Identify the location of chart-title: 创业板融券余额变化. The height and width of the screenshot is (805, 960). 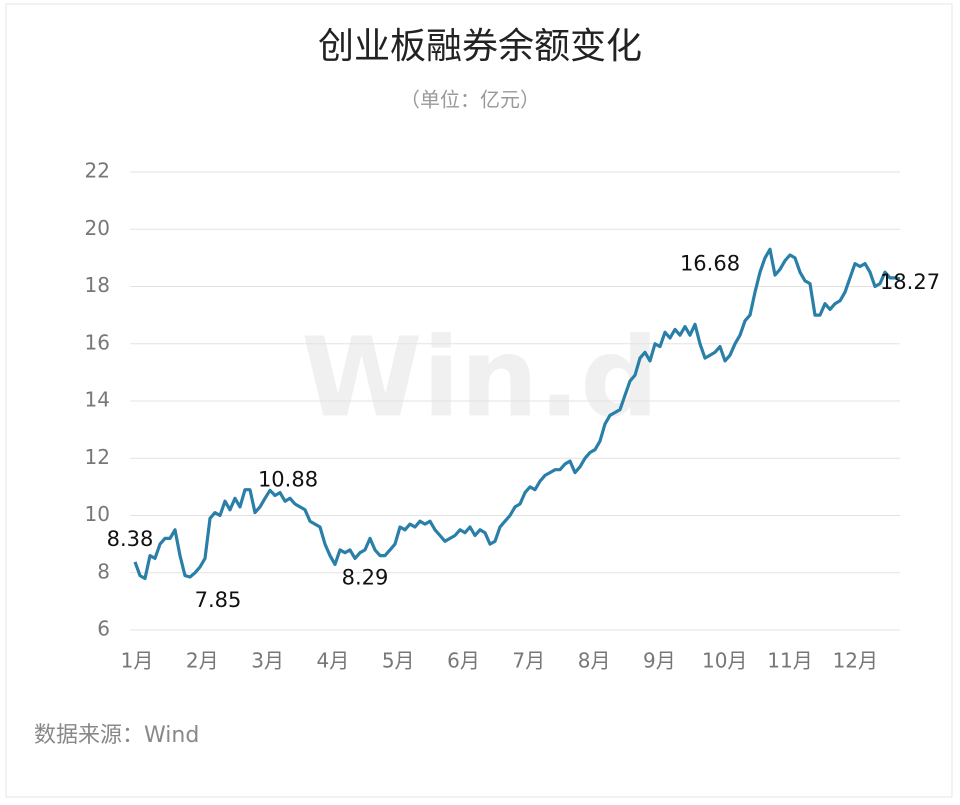
(480, 46).